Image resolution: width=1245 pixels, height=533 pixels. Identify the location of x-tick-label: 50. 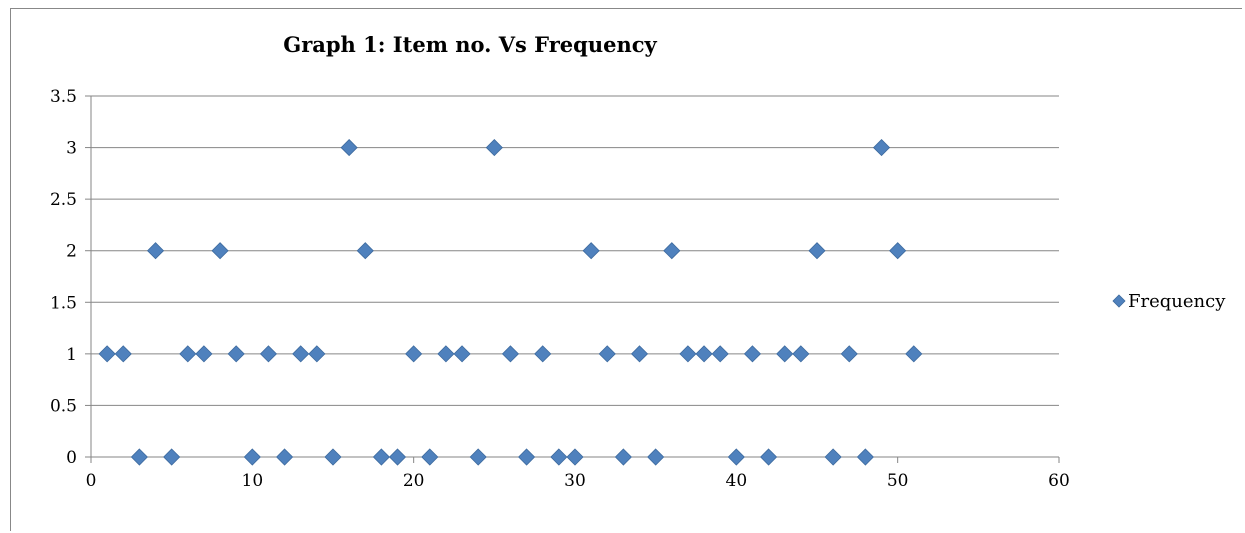
(898, 481).